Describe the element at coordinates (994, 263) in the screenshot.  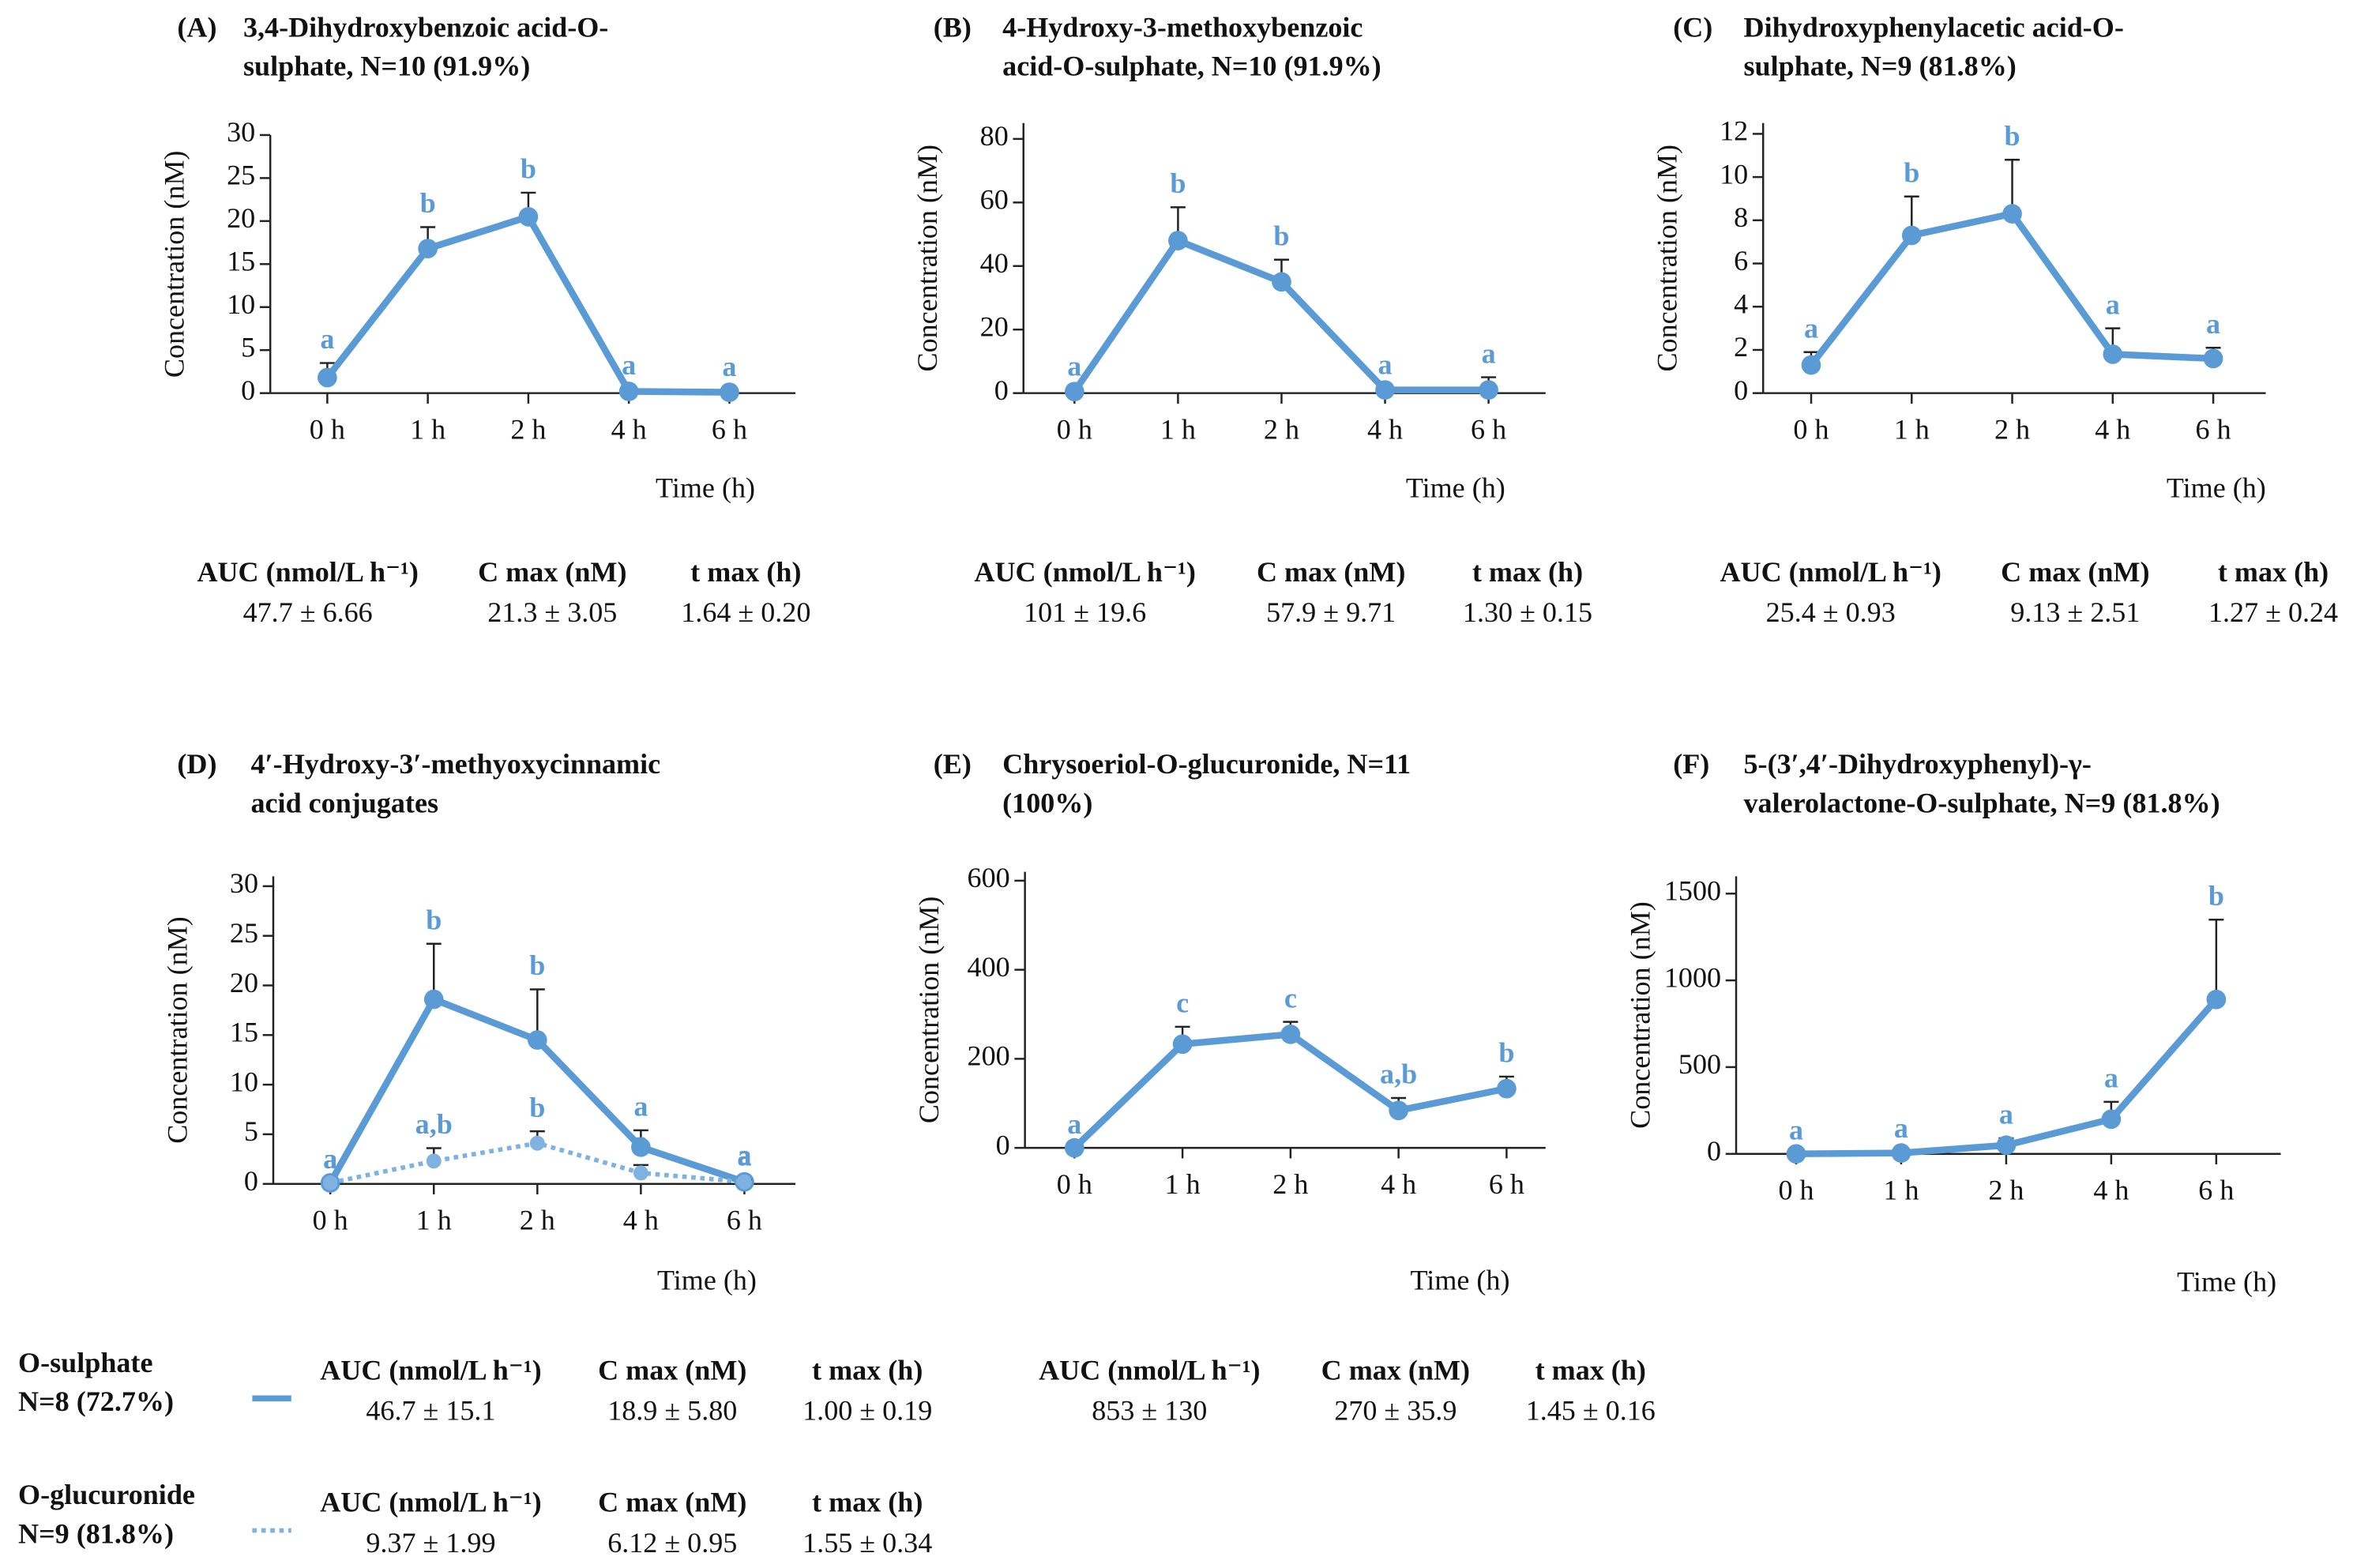
I see `y-tick-label: 40` at that location.